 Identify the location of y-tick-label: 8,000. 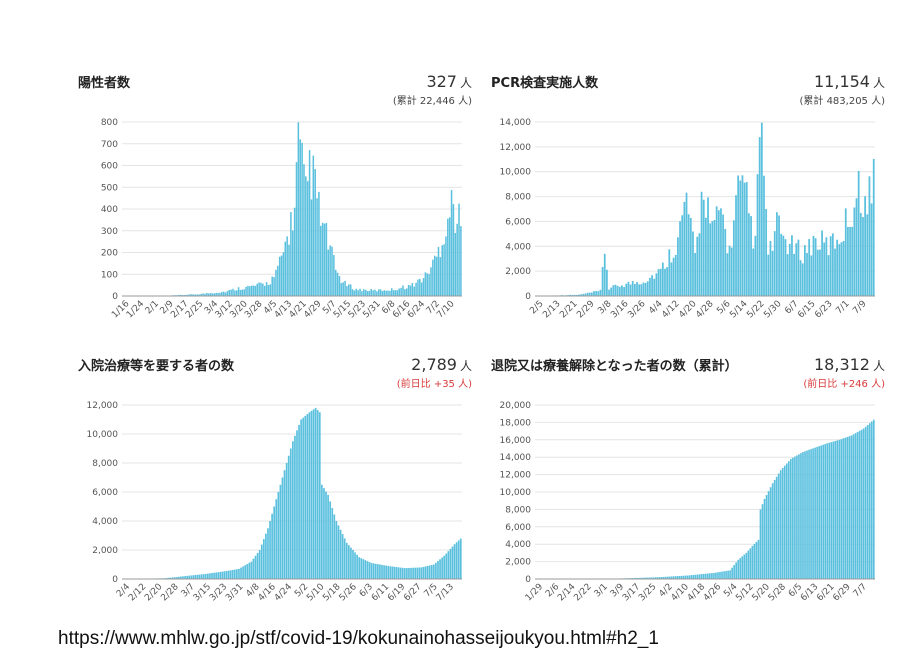
(105, 464).